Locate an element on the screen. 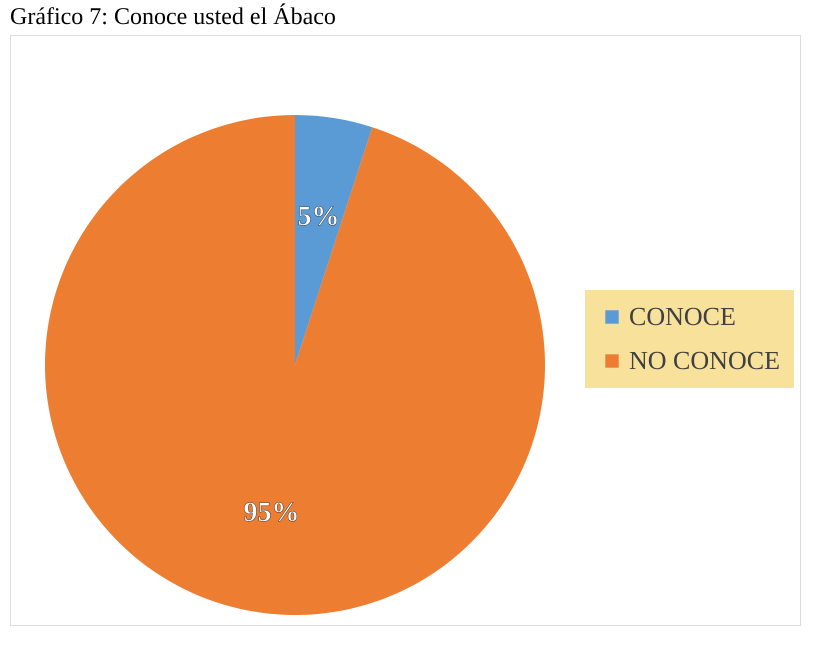 The width and height of the screenshot is (815, 649). data-label: 5% is located at coordinates (318, 216).